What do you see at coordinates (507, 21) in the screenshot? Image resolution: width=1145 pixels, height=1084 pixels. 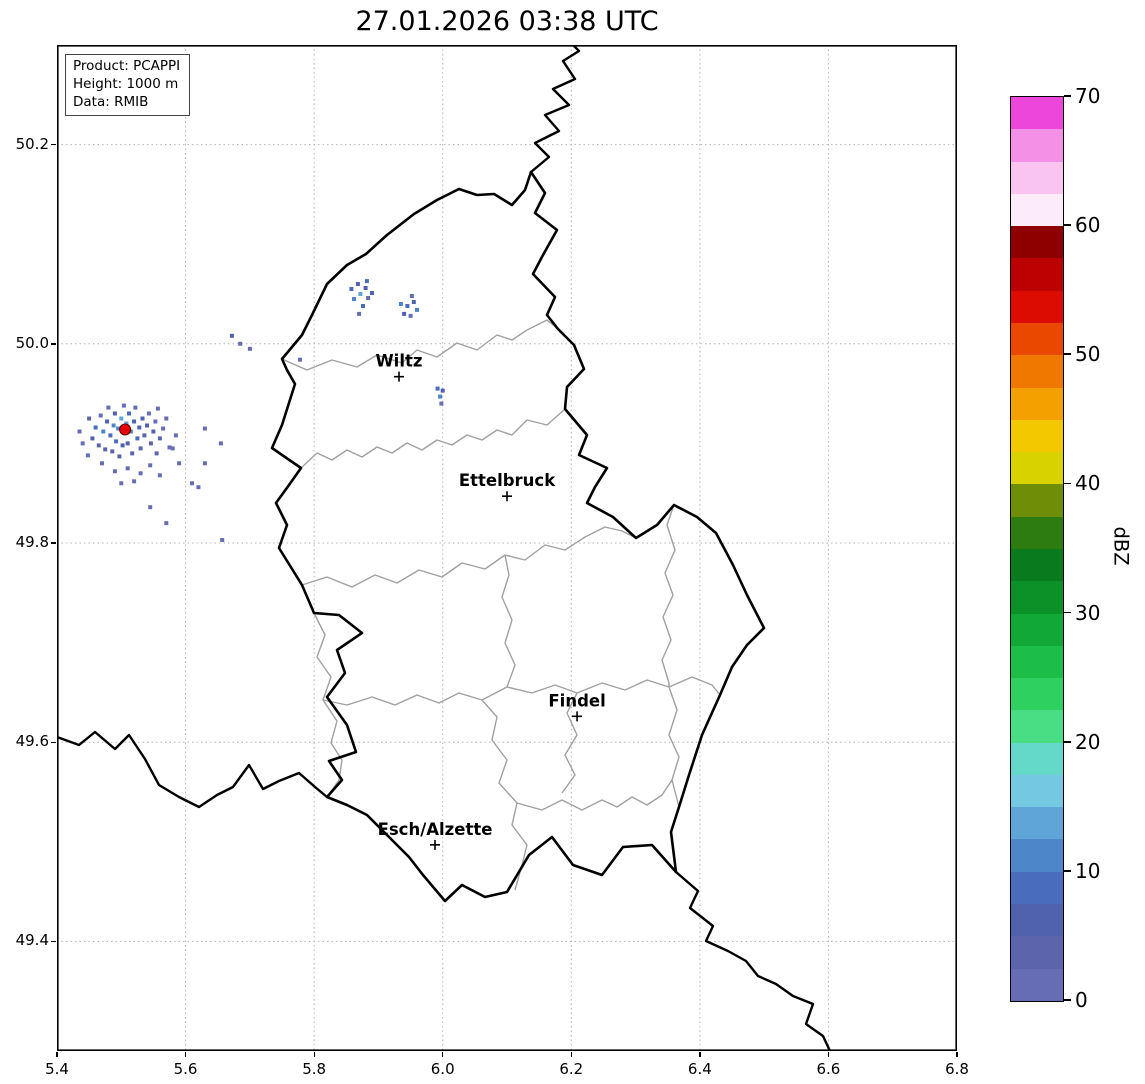 I see `figure-title: 27.01.2026 03:38 UTC` at bounding box center [507, 21].